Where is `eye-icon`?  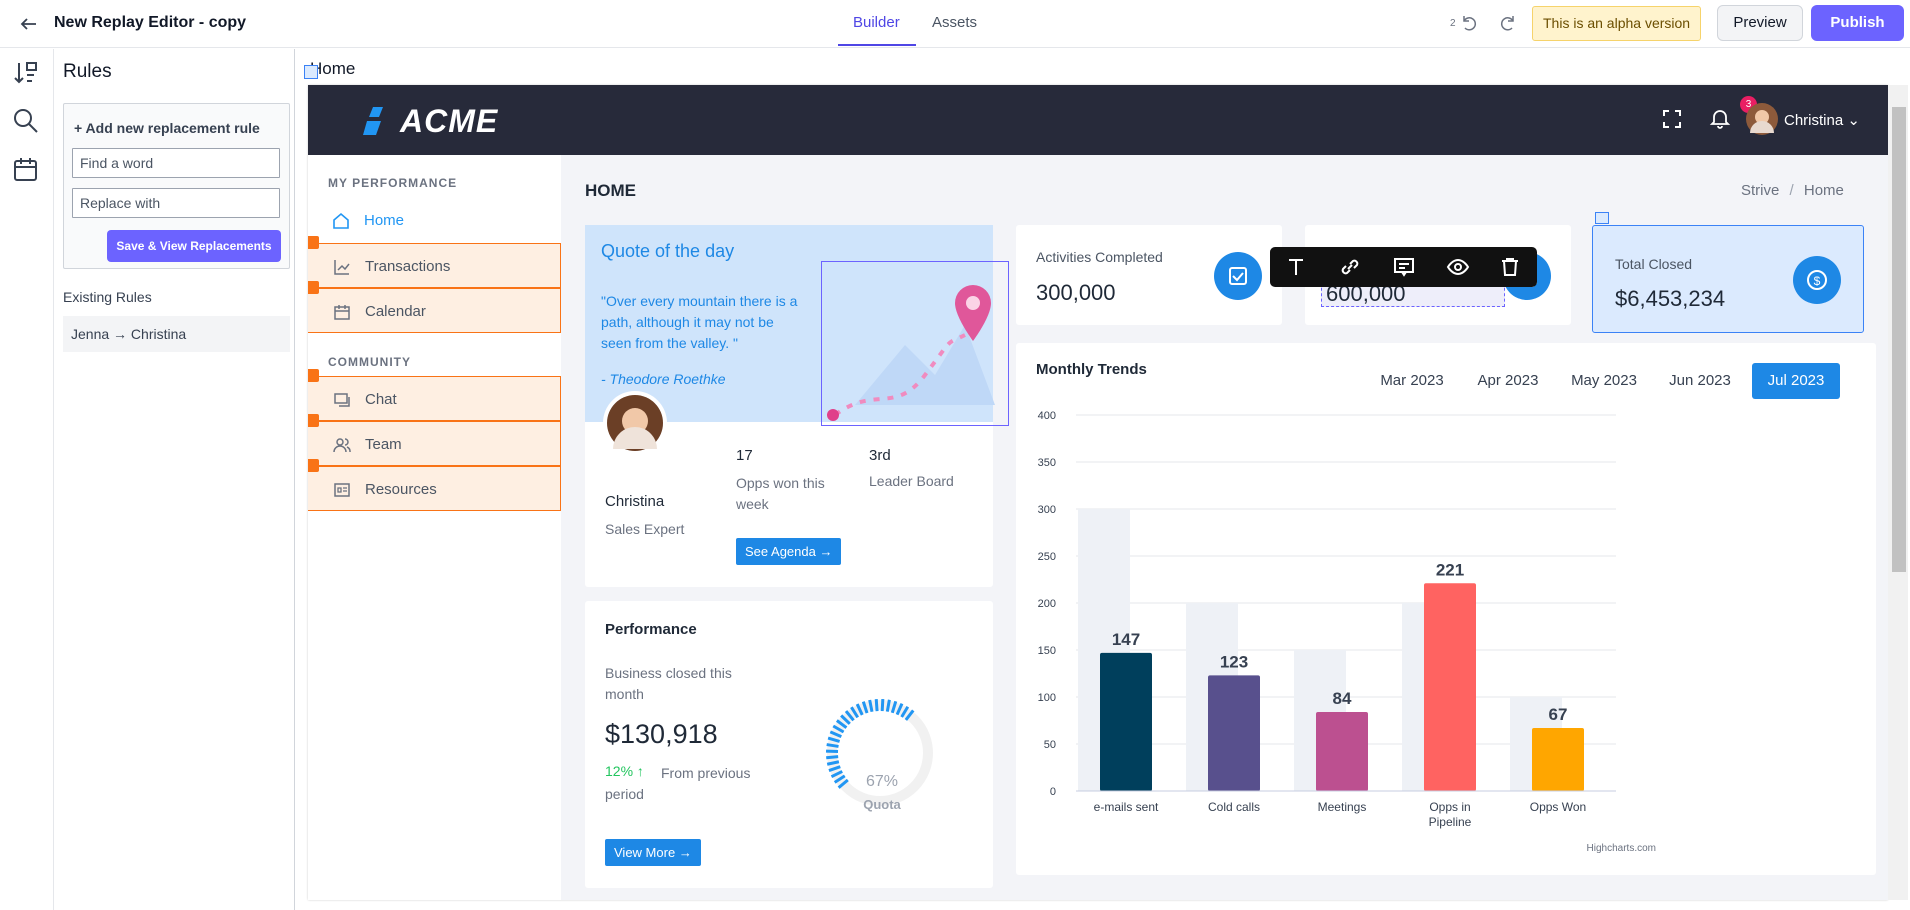 eye-icon is located at coordinates (1458, 267).